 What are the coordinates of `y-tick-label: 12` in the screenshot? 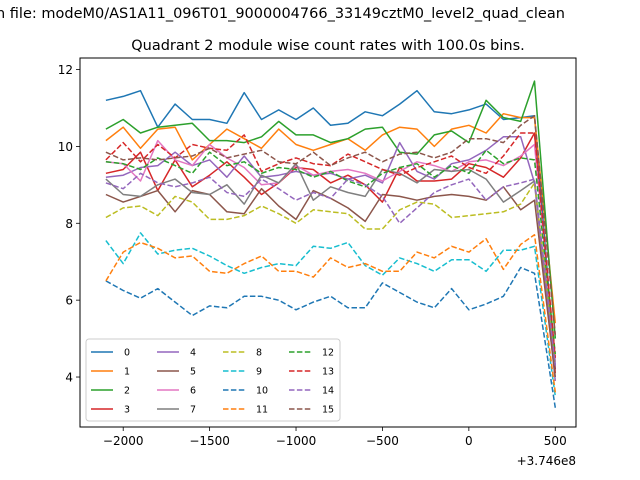 It's located at (65, 70).